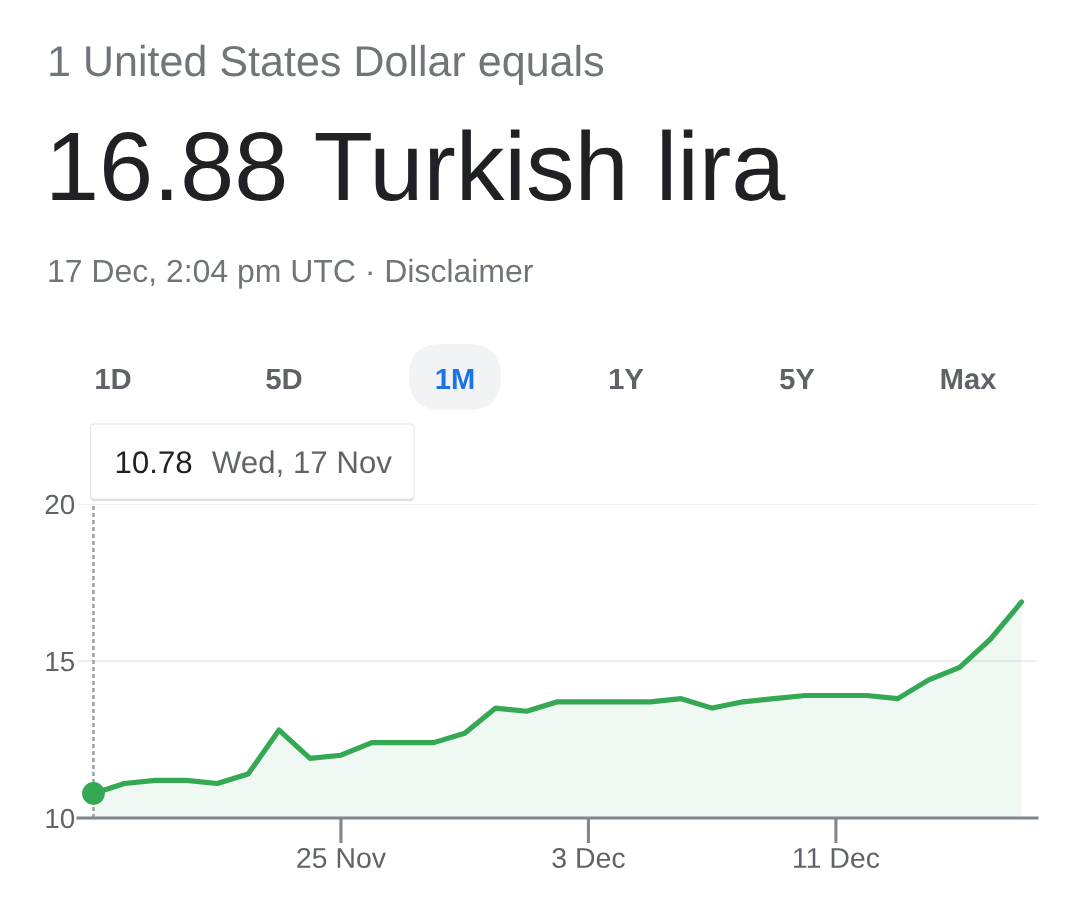 This screenshot has height=904, width=1080. What do you see at coordinates (341, 858) in the screenshot?
I see `x-tick-label: 25 Nov` at bounding box center [341, 858].